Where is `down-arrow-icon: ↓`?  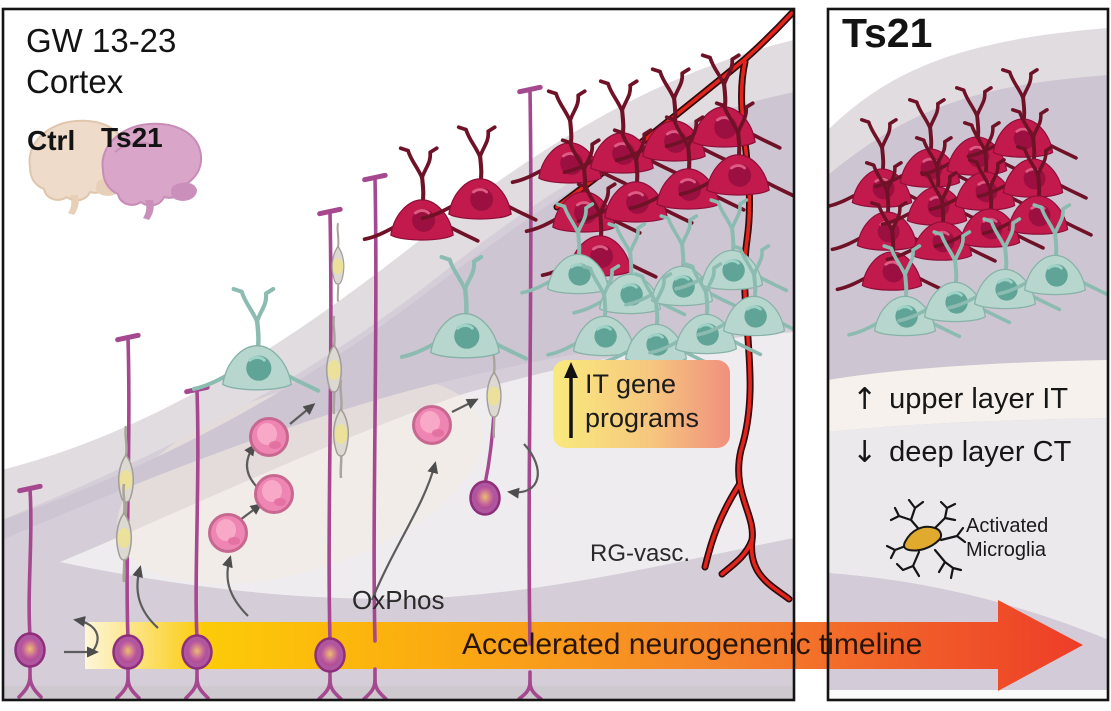 down-arrow-icon: ↓ is located at coordinates (865, 452).